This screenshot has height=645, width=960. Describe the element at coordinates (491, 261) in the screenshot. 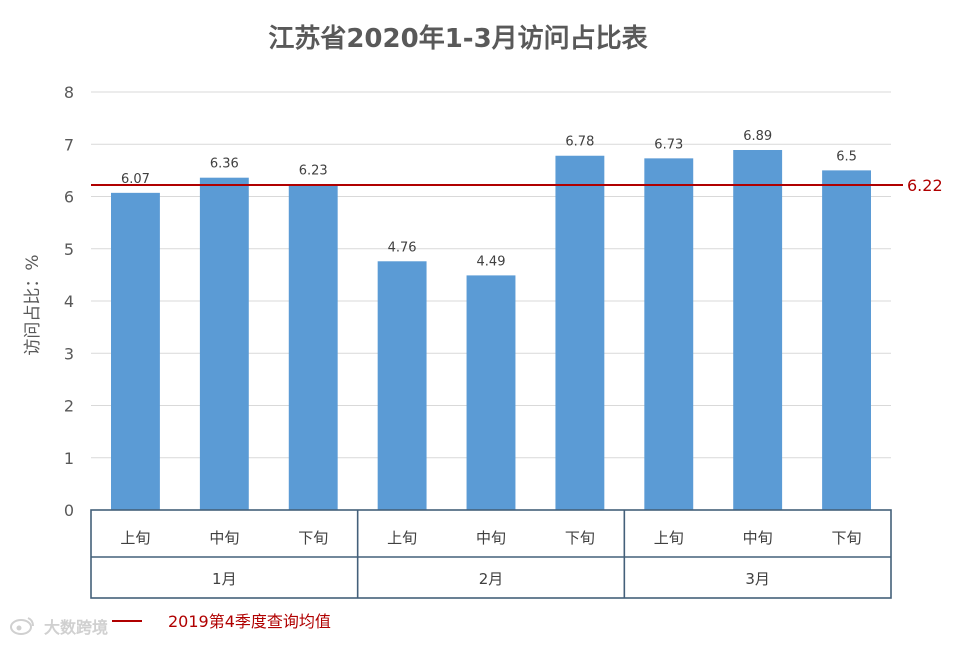

I see `data-label: 4.49` at that location.